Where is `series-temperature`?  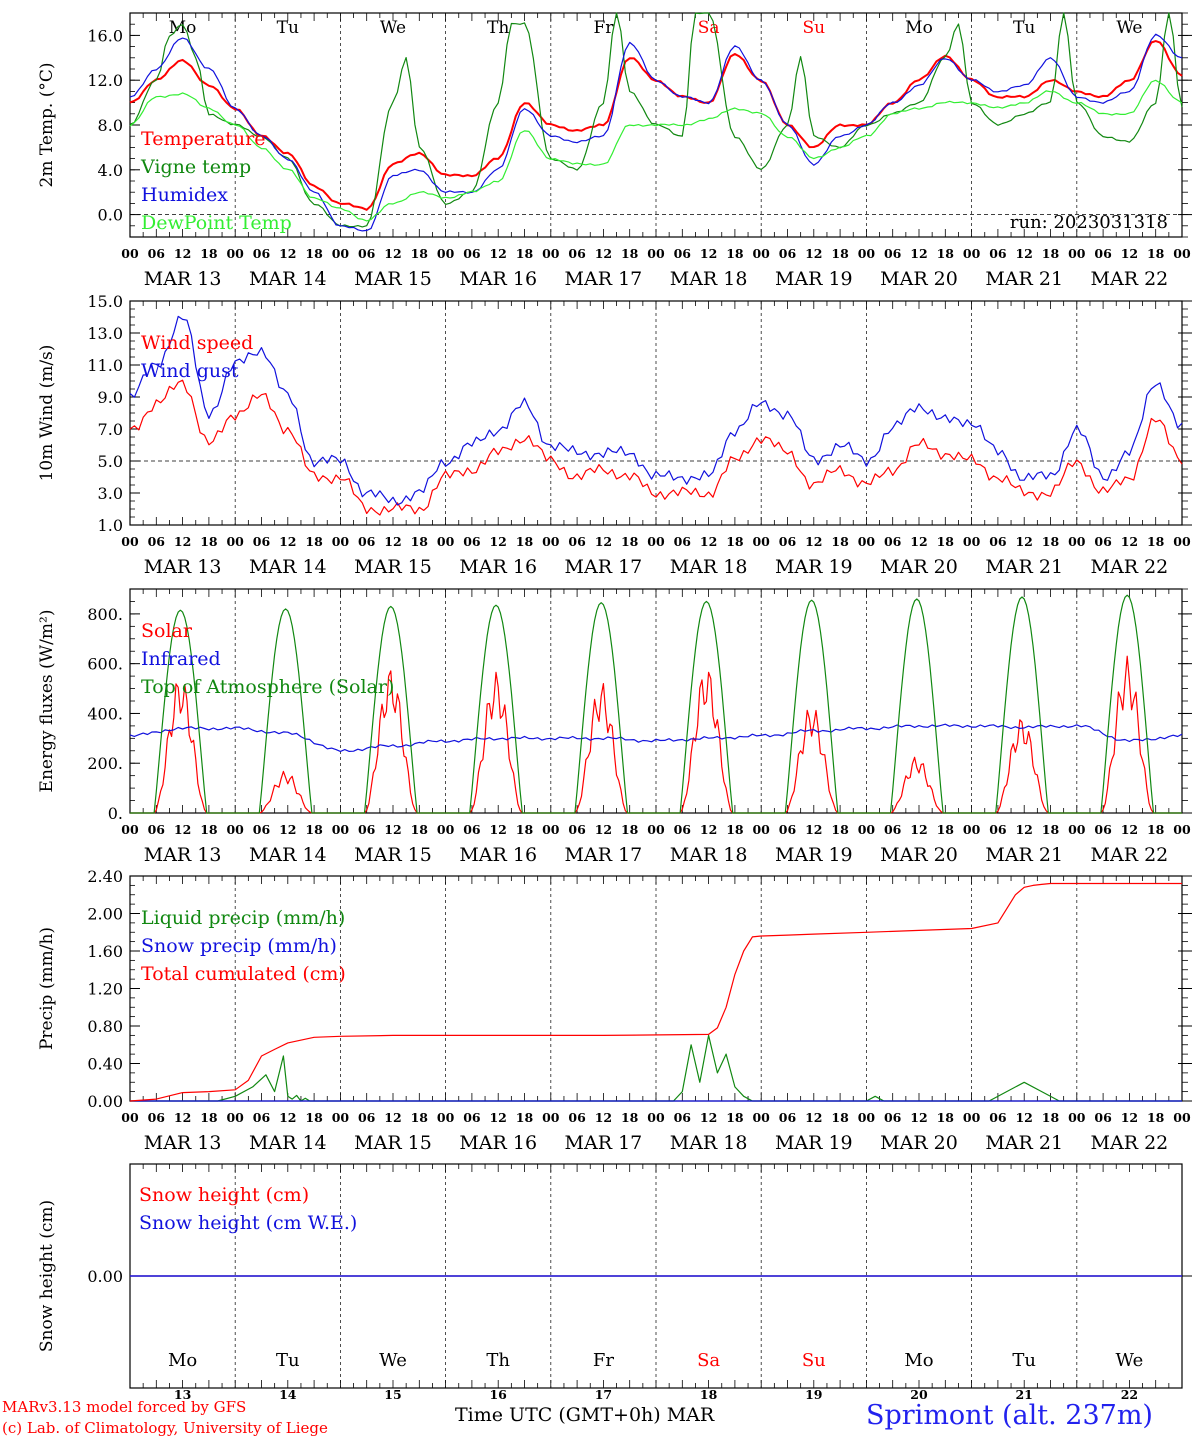 series-temperature is located at coordinates (656, 125).